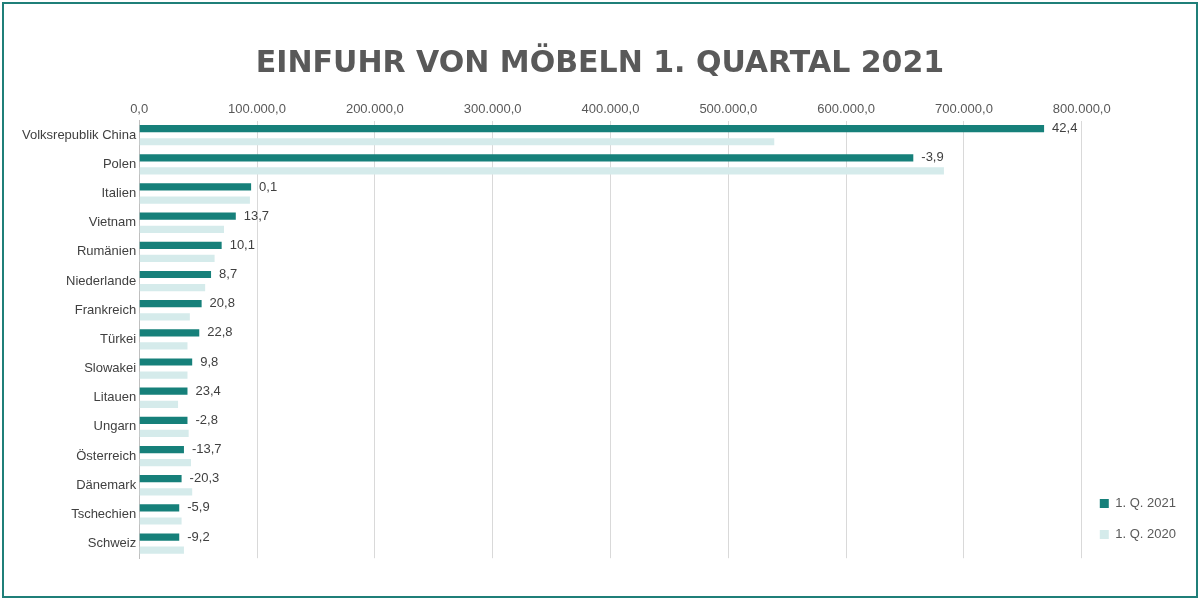 This screenshot has height=600, width=1200. I want to click on y-tick-label: Türkei, so click(118, 338).